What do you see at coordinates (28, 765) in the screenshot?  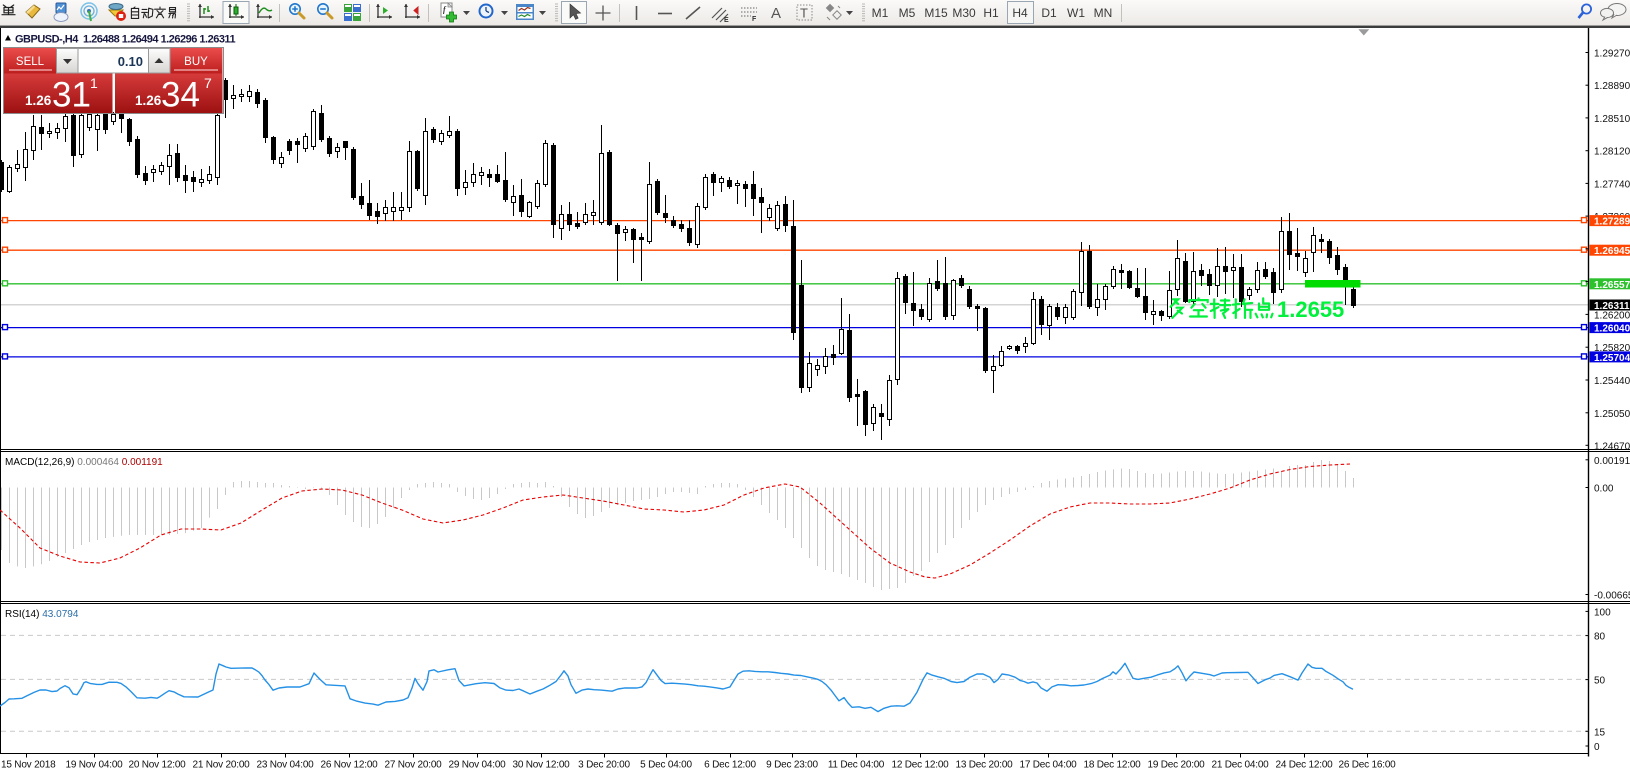 I see `svg-text: 15 Nov 2018` at bounding box center [28, 765].